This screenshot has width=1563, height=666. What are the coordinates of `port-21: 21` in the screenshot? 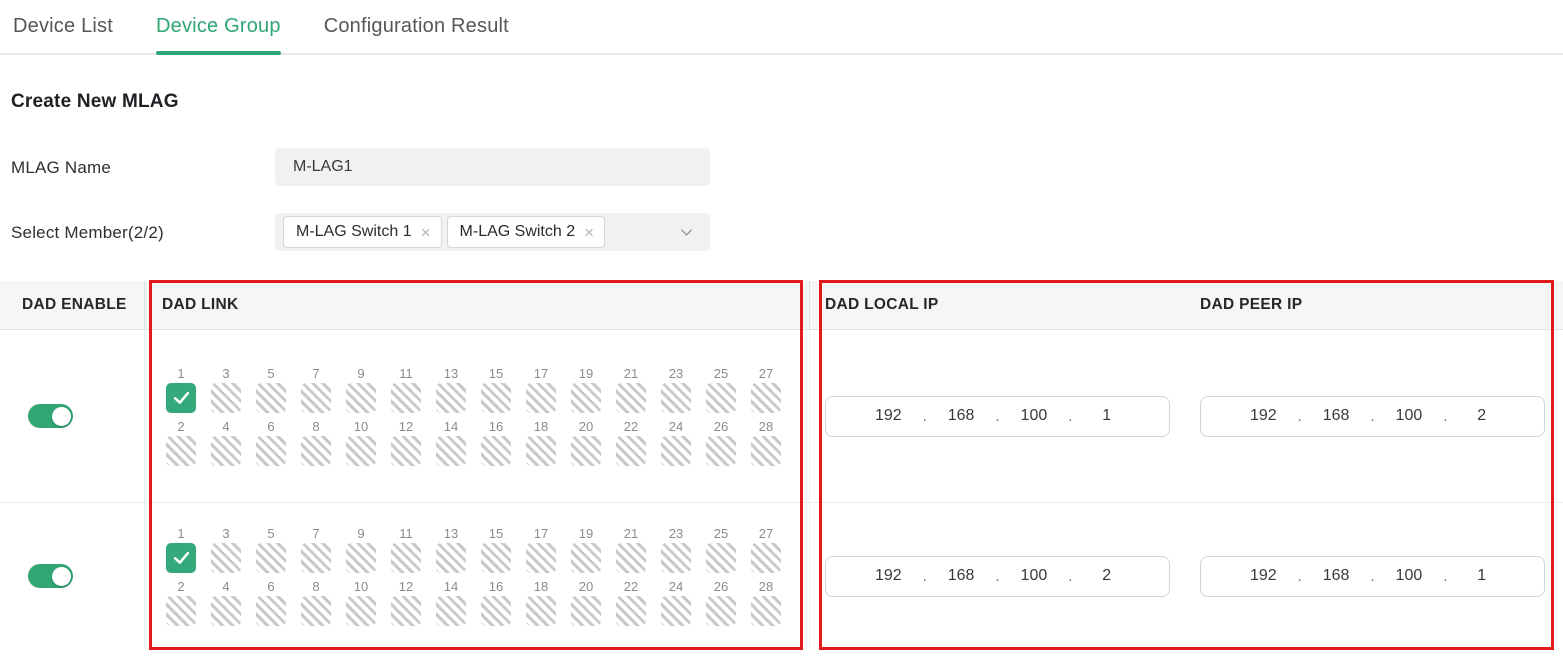 It's located at (631, 390).